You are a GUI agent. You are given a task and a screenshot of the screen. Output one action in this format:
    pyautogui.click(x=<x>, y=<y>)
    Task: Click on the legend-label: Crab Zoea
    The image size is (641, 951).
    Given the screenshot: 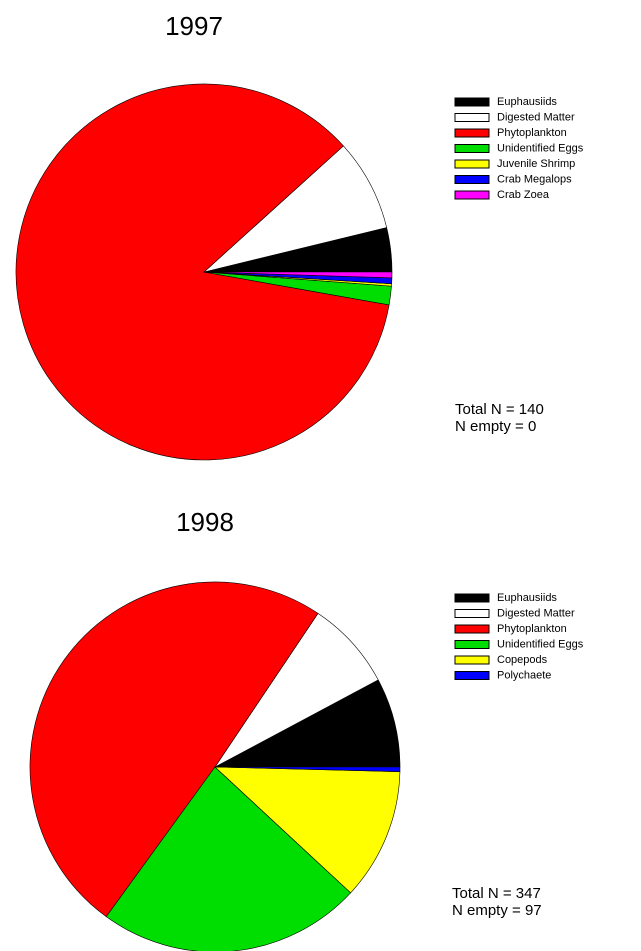 What is the action you would take?
    pyautogui.click(x=523, y=195)
    